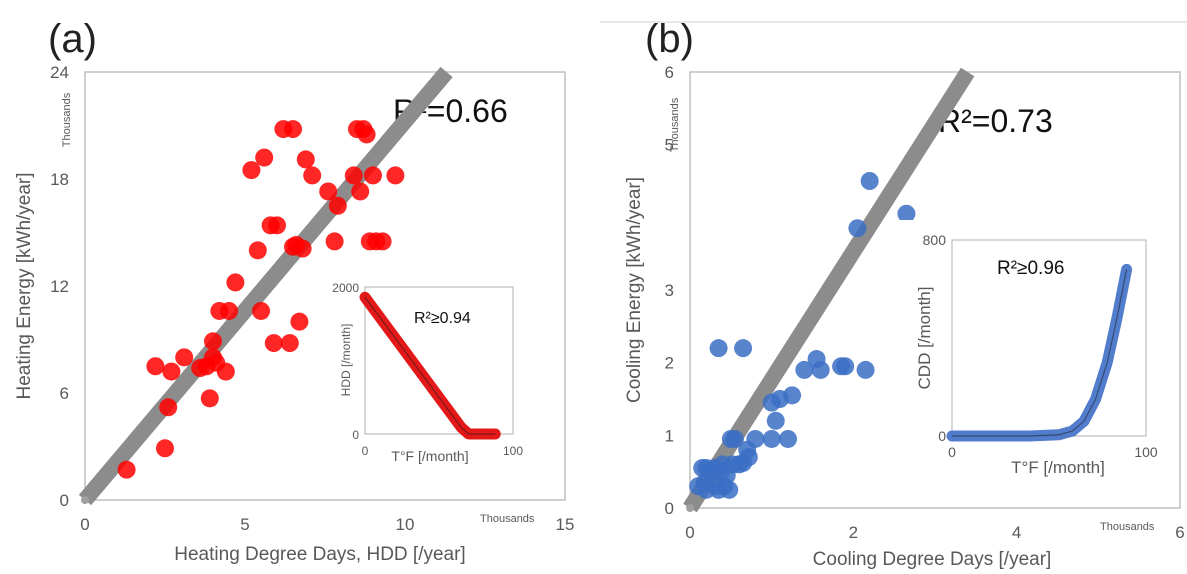 The image size is (1187, 574). I want to click on panel-a-y-unit-group: Thousands, so click(67, 119).